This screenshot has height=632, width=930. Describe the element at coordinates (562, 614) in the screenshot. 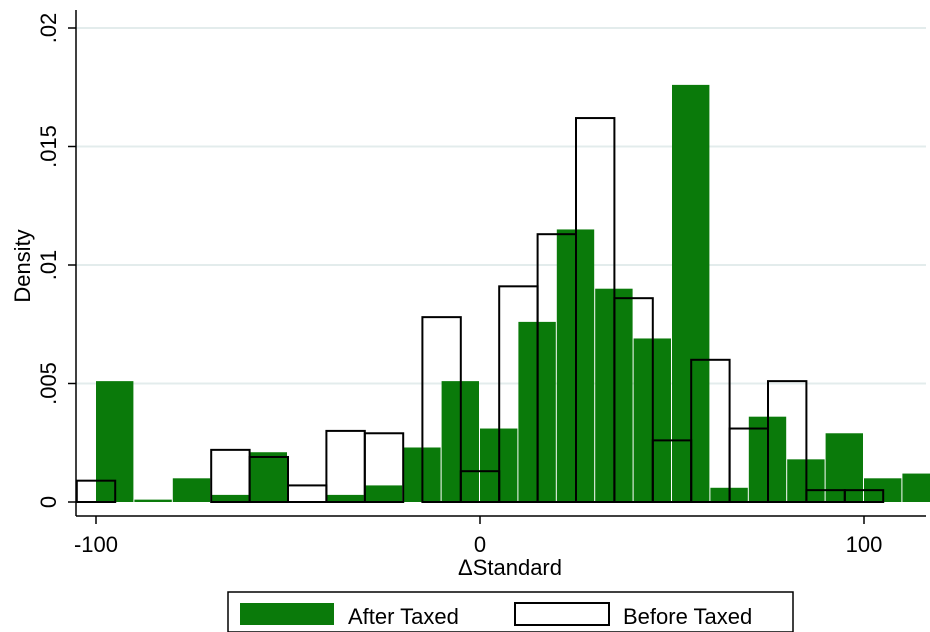

I see `legend-swatch-before` at that location.